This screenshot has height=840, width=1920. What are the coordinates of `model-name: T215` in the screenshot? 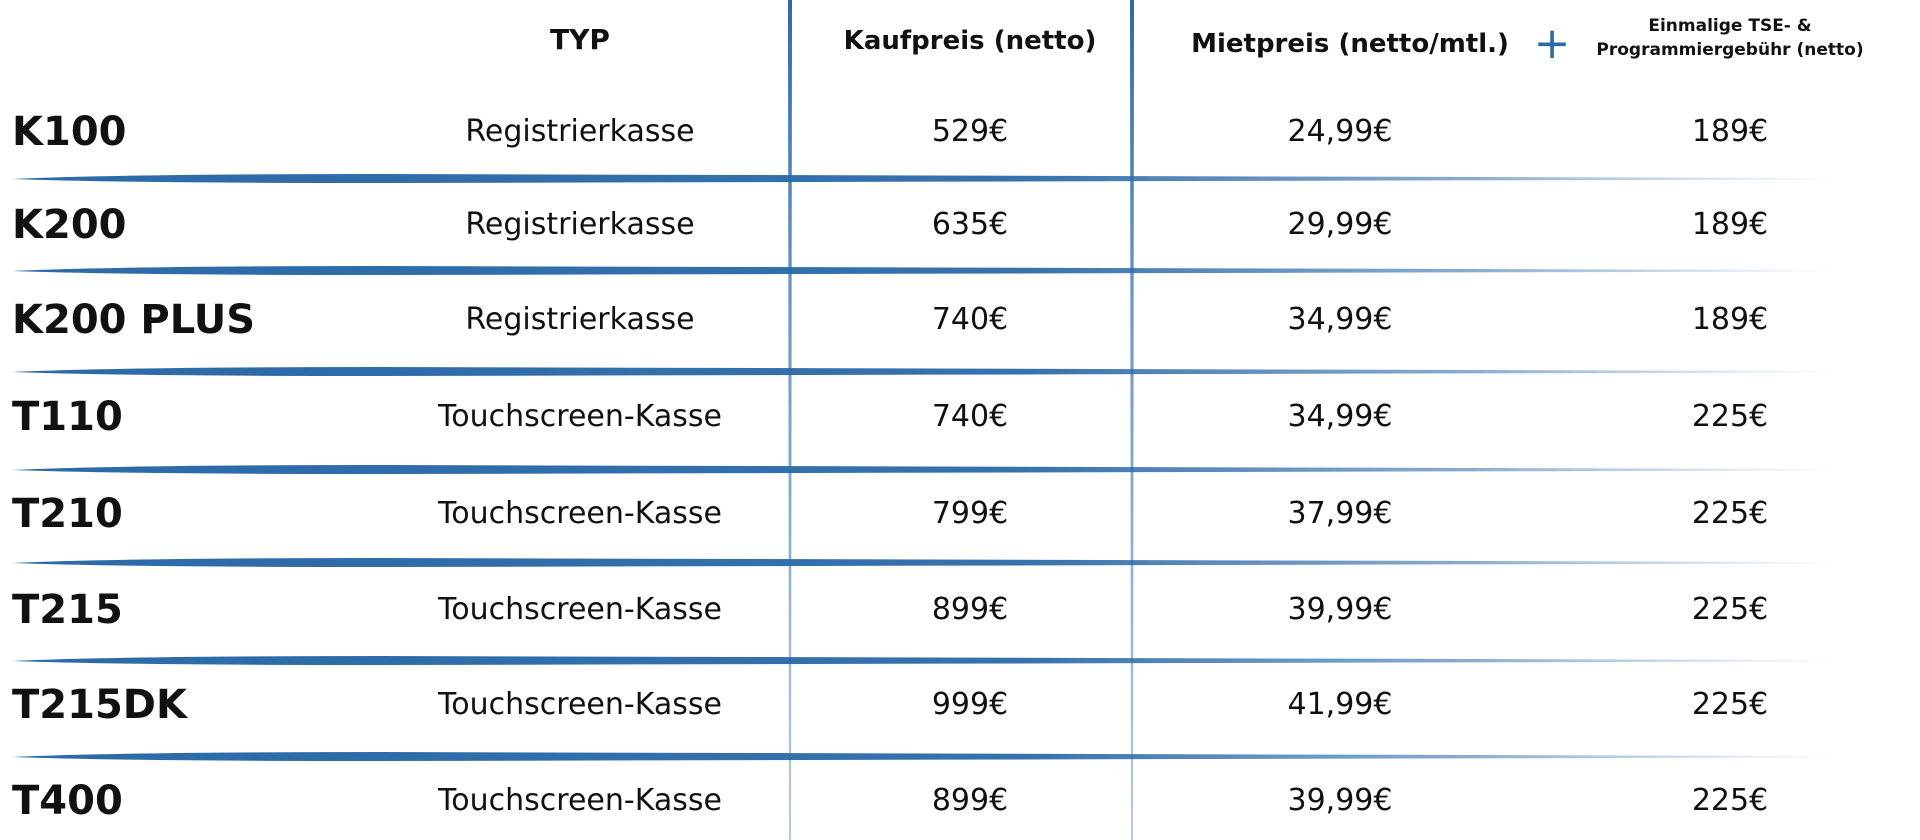 It's located at (67, 610).